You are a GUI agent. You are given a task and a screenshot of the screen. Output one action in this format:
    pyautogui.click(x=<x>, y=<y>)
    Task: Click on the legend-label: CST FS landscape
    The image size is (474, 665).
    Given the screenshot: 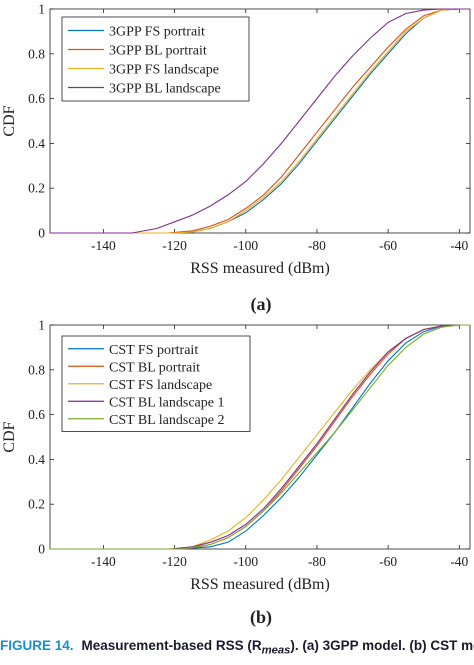 What is the action you would take?
    pyautogui.click(x=160, y=385)
    